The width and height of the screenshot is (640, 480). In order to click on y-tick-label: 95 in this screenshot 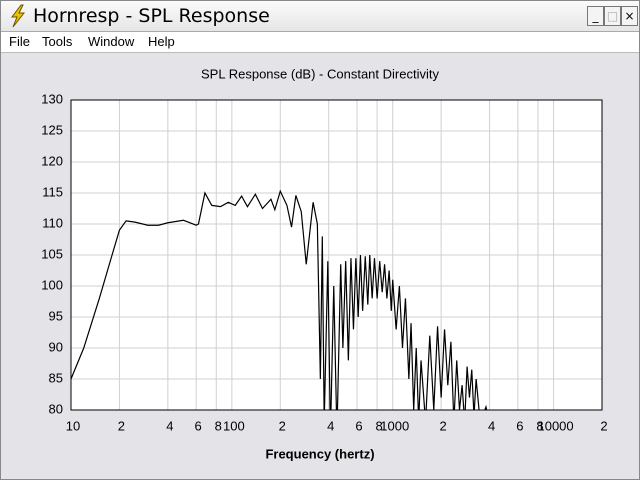, I will do `click(56, 315)`.